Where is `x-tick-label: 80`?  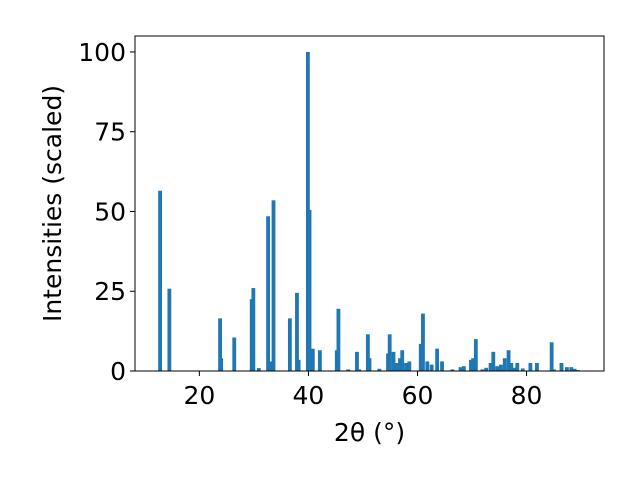 x-tick-label: 80 is located at coordinates (527, 395).